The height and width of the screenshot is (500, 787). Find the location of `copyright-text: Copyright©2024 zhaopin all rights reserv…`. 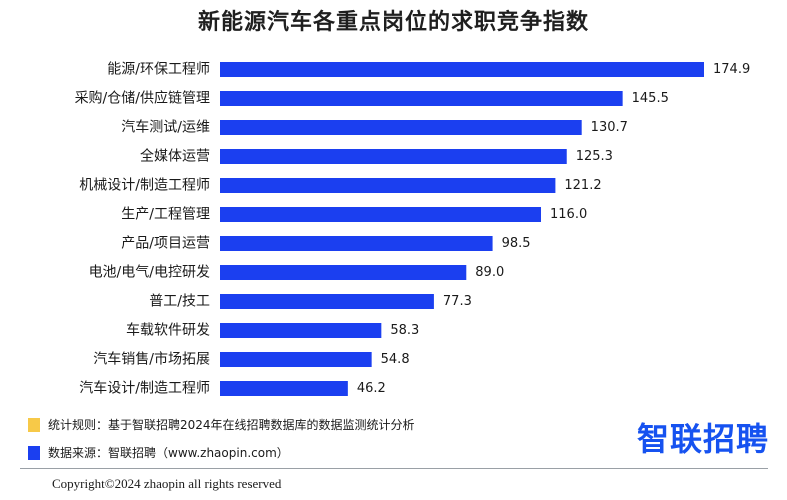

copyright-text: Copyright©2024 zhaopin all rights reserv… is located at coordinates (167, 483).